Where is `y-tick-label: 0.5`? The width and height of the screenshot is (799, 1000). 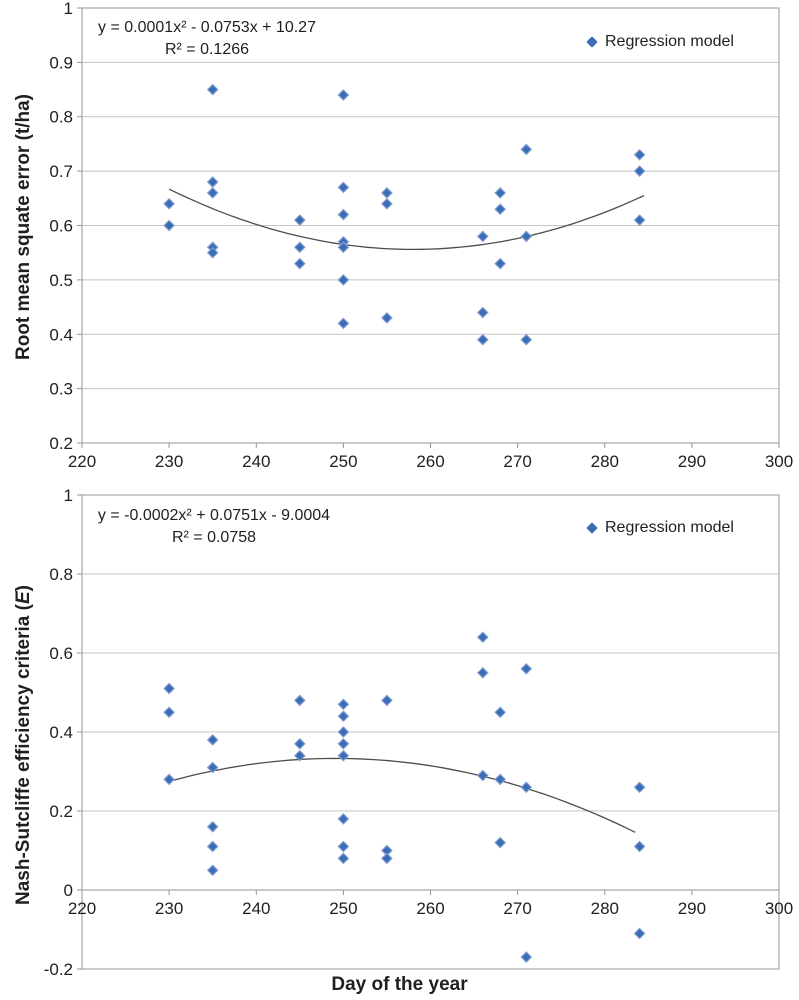
y-tick-label: 0.5 is located at coordinates (61, 280).